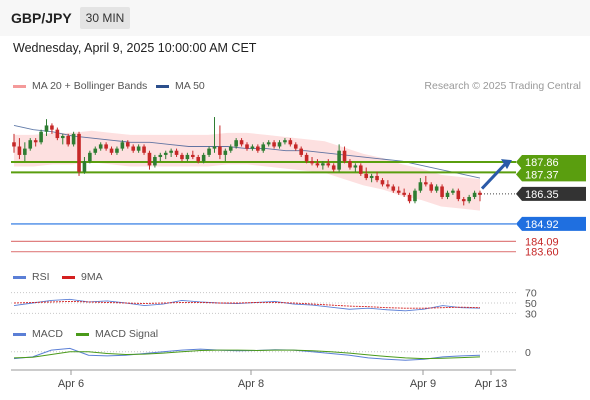  I want to click on macd-swatch, so click(19, 334).